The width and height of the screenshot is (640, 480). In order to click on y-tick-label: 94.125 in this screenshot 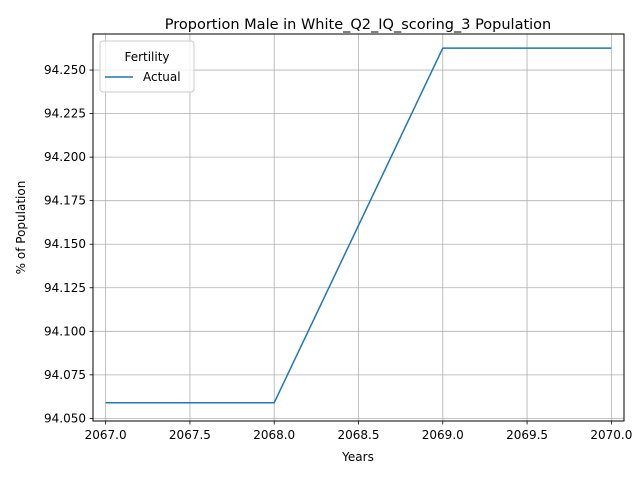, I will do `click(65, 288)`.